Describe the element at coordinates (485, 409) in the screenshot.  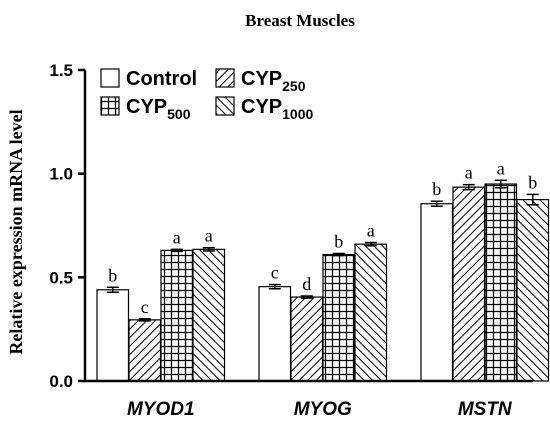
I see `x-category-label: MSTN` at that location.